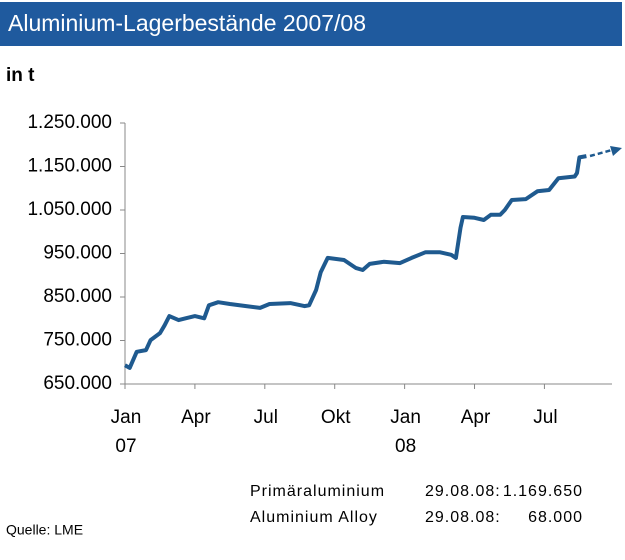  What do you see at coordinates (77, 253) in the screenshot?
I see `y-tick-label: 950.000` at bounding box center [77, 253].